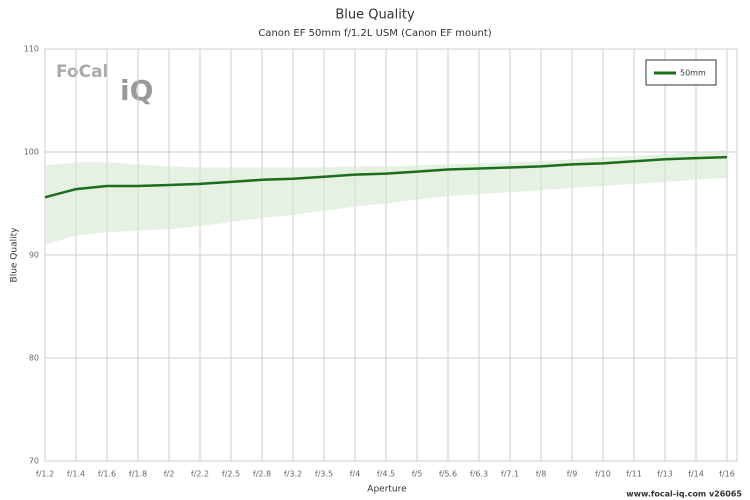  I want to click on footer: www.focal-iq.com v26065, so click(684, 494).